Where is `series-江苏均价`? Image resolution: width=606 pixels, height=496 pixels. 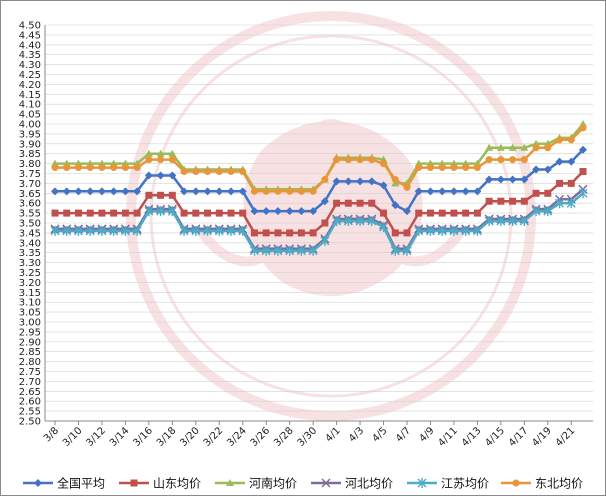
series-江苏均价 is located at coordinates (319, 222).